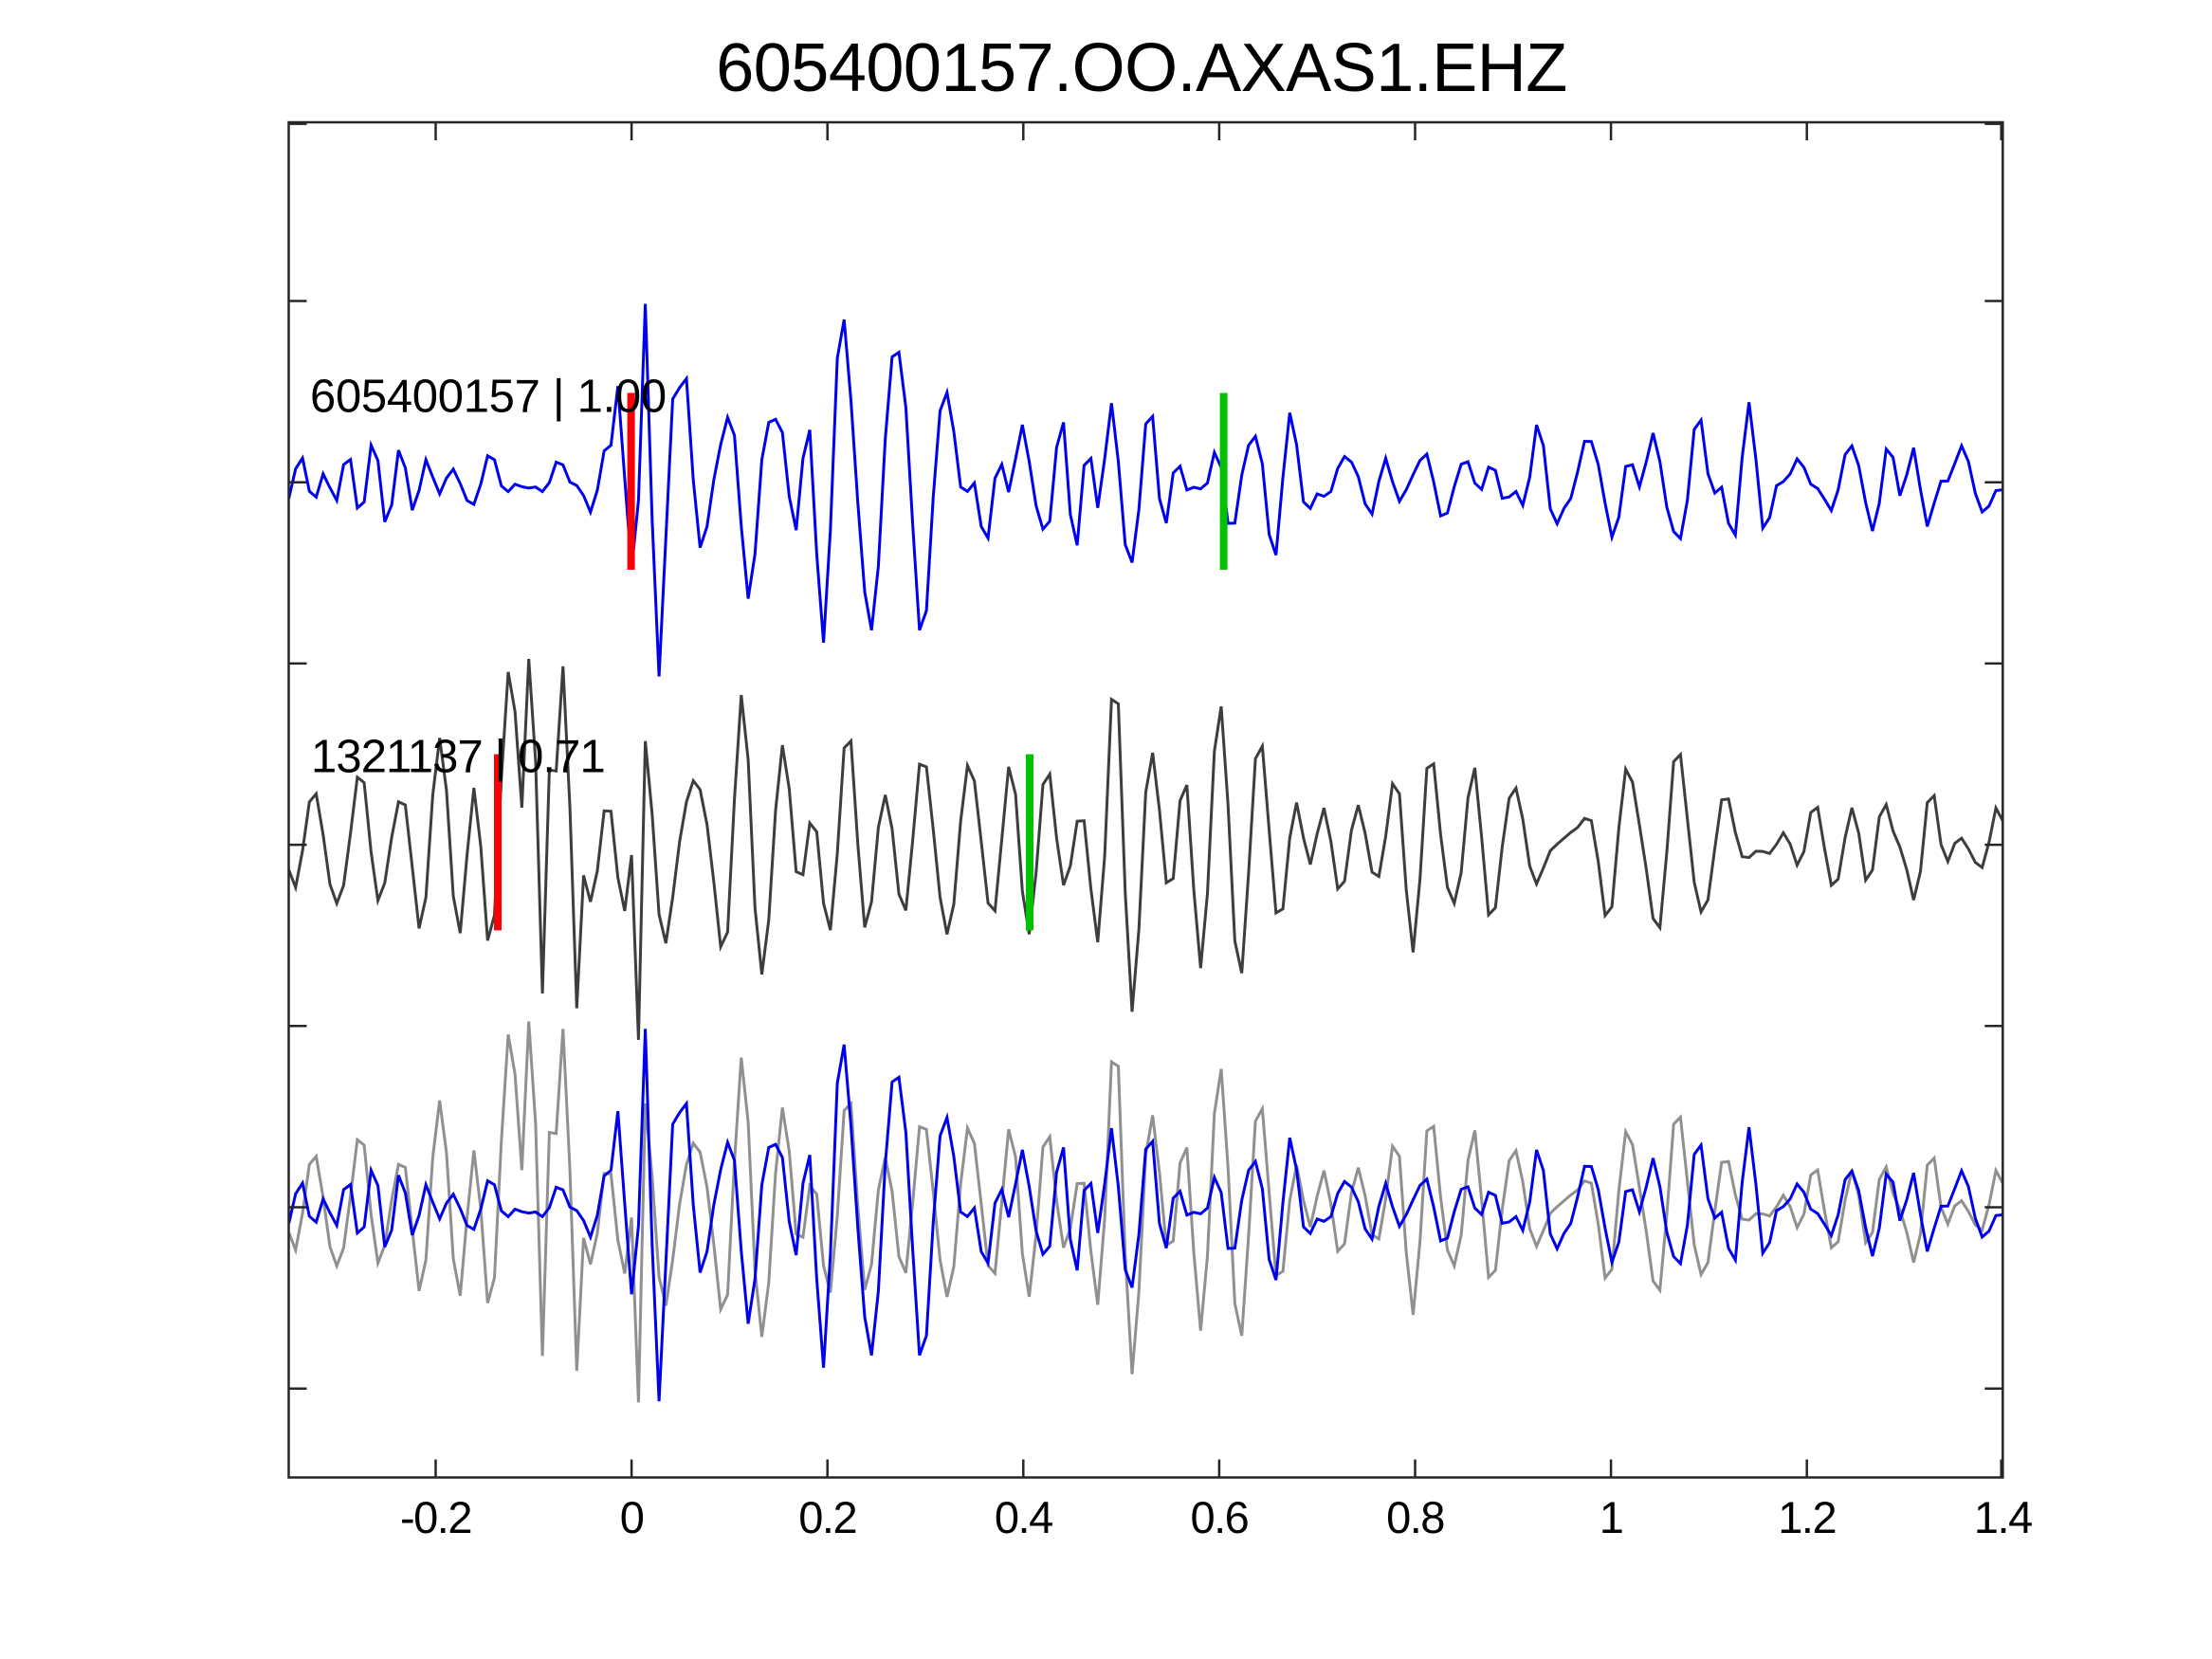 This screenshot has height=1659, width=2212. Describe the element at coordinates (1611, 1517) in the screenshot. I see `svg-text: 1` at that location.